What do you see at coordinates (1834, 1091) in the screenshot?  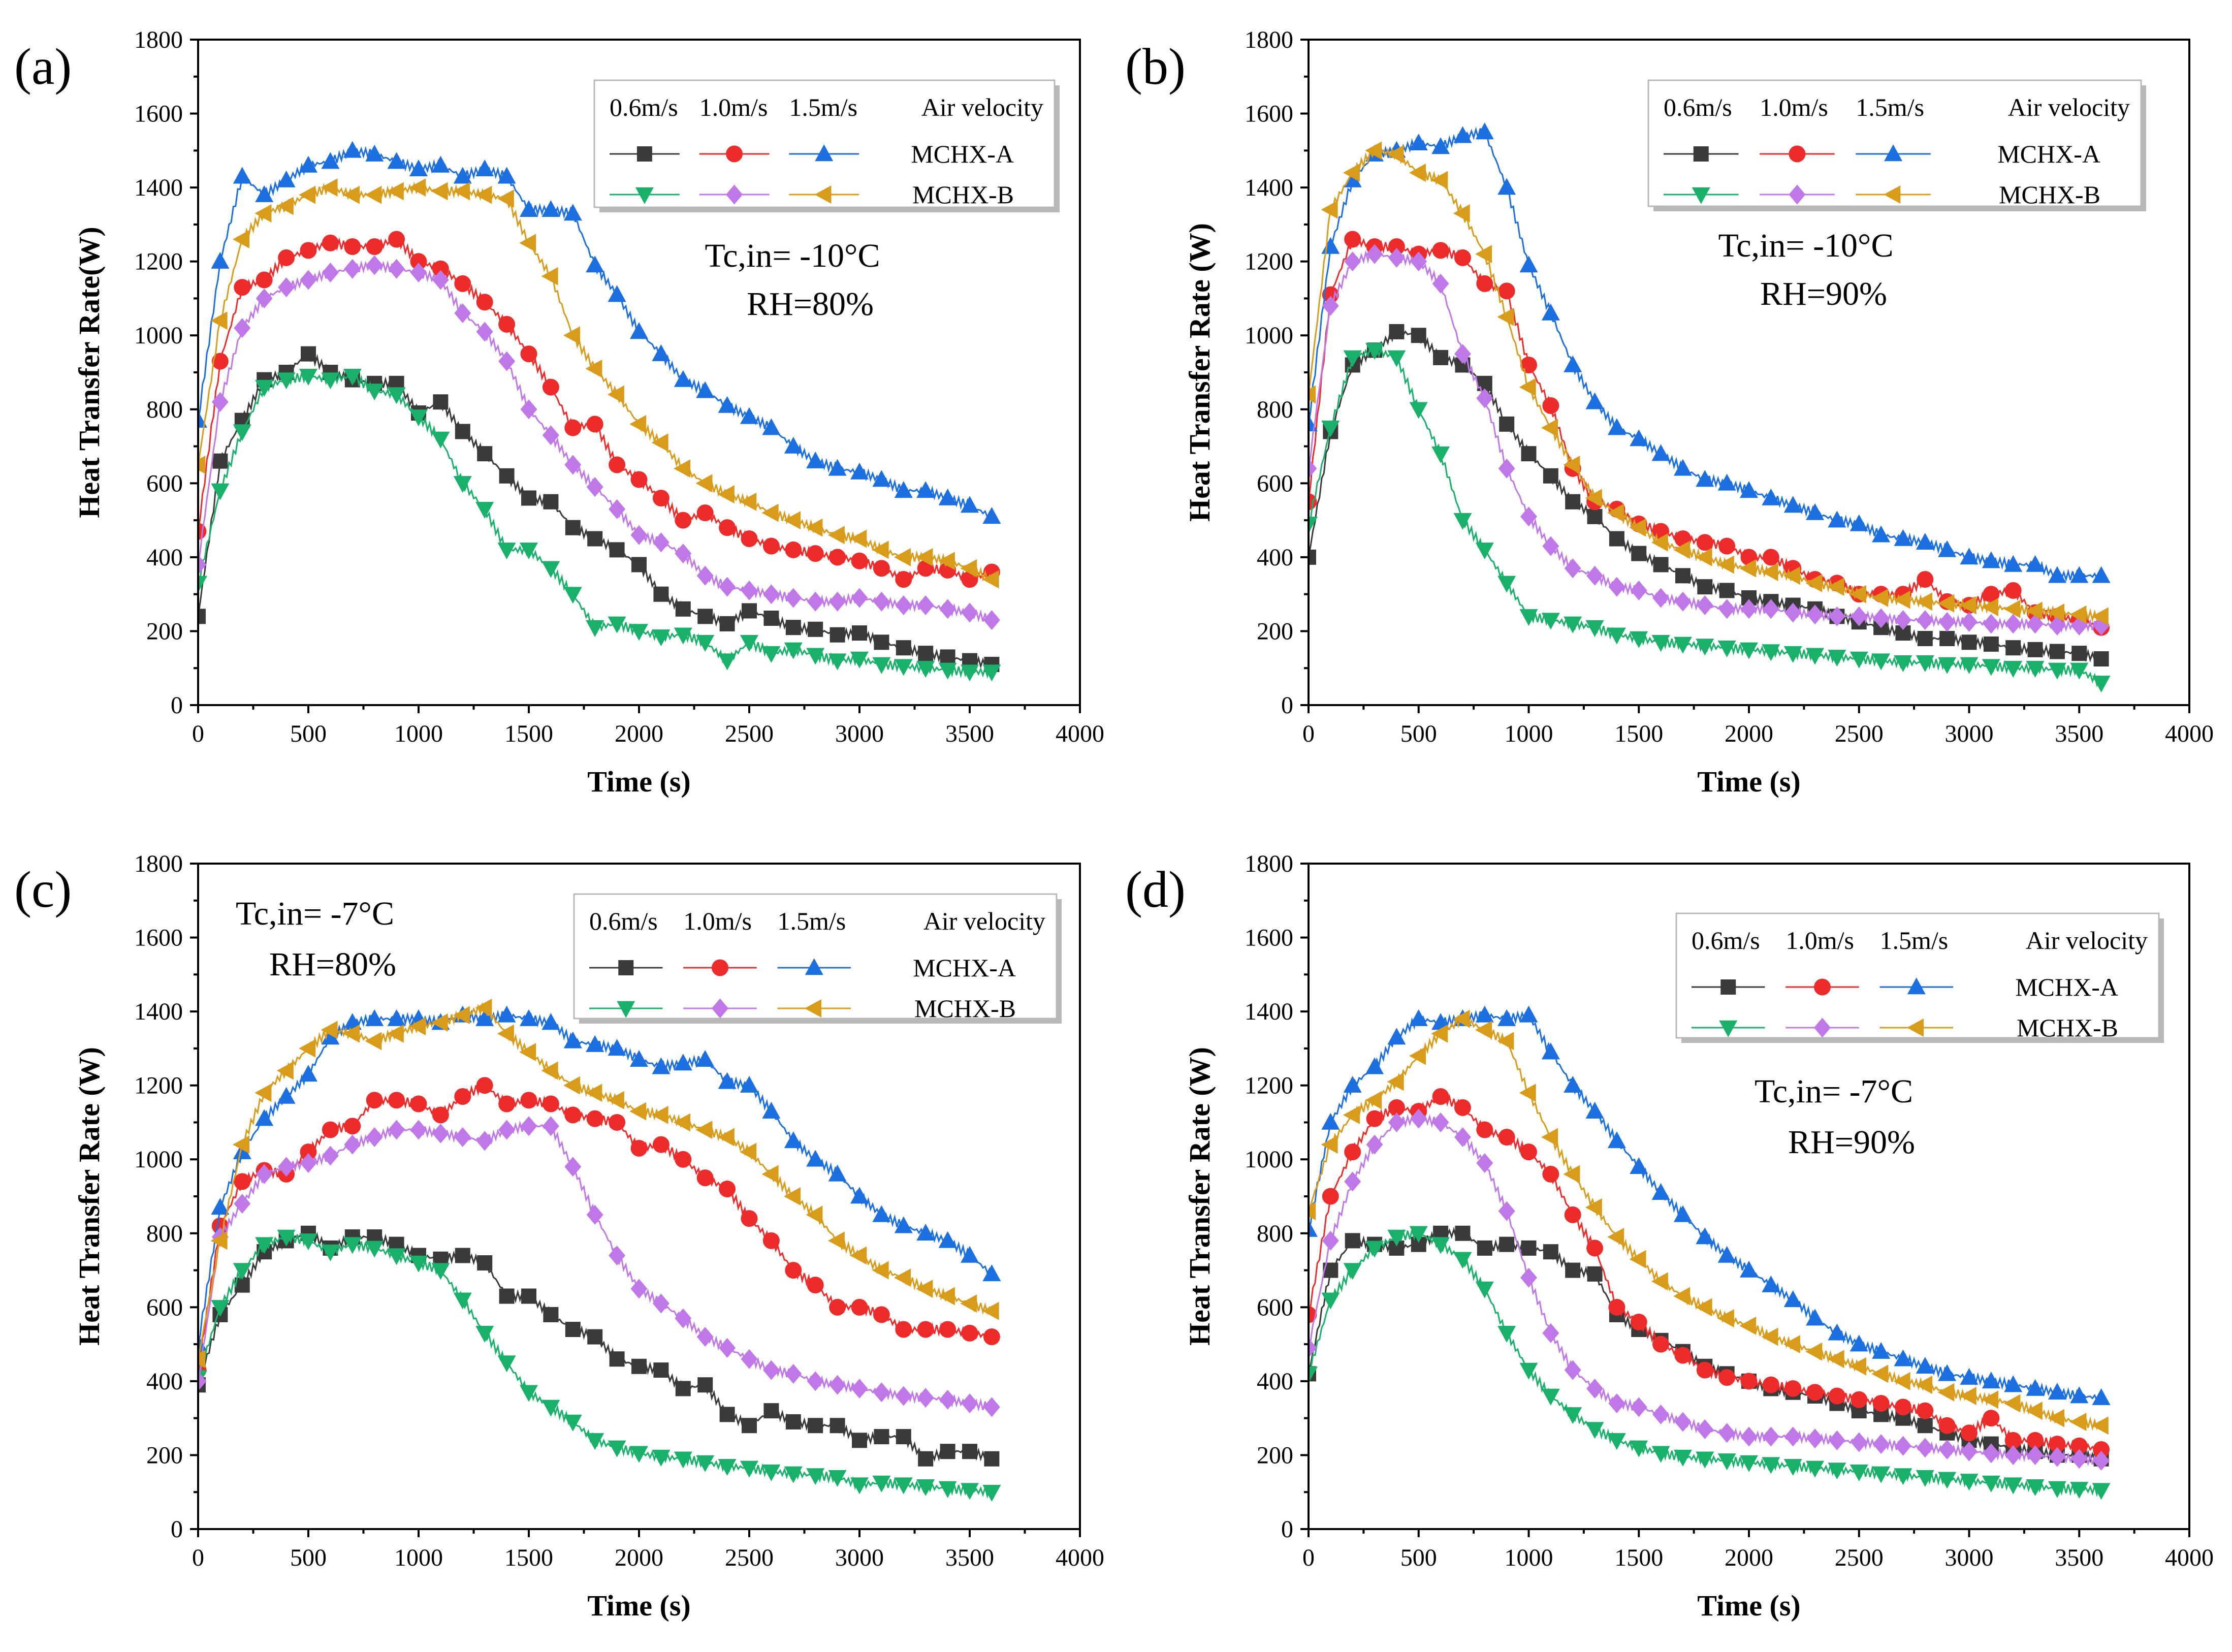 I see `annotation-temperature: Tc,in= -7°C` at bounding box center [1834, 1091].